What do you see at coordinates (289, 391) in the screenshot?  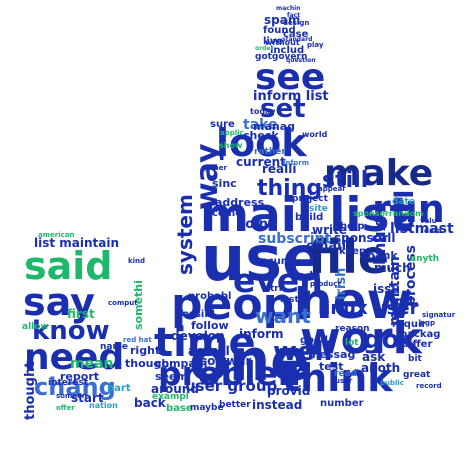 I see `word-provid: provid` at bounding box center [289, 391].